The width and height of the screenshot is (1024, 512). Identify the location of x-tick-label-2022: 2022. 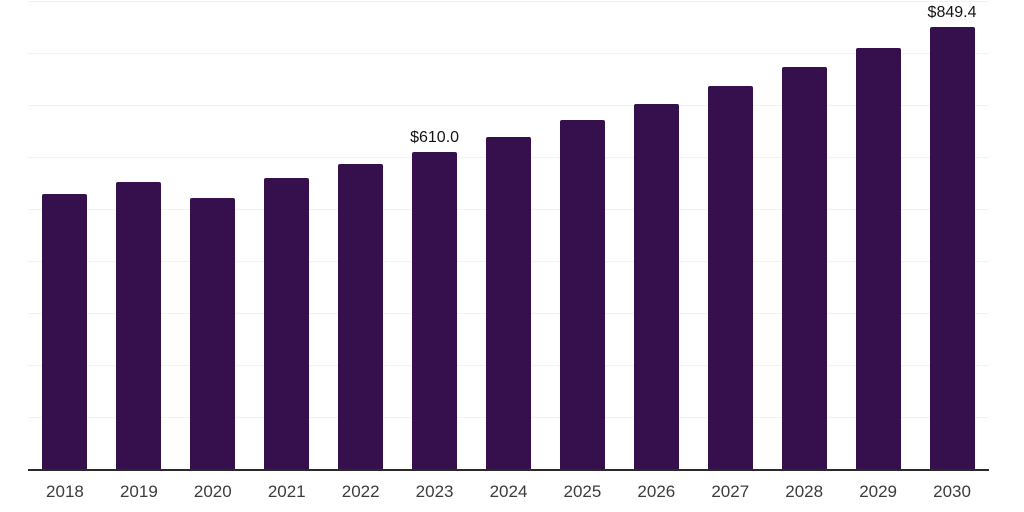
(360, 491).